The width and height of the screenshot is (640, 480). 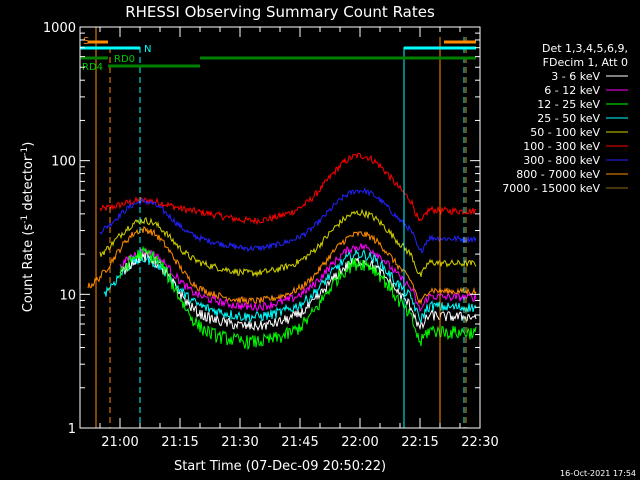 I want to click on legend-header-line1: Det 1,3,4,5,6,9,, so click(x=585, y=48).